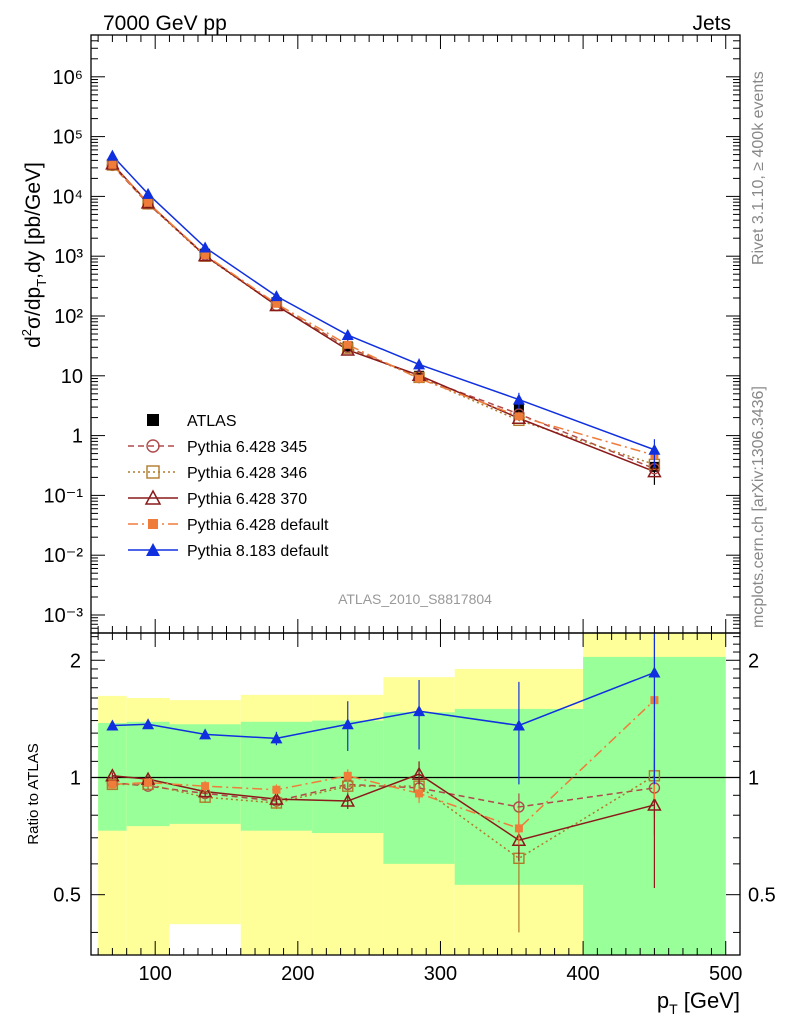  Describe the element at coordinates (64, 616) in the screenshot. I see `y-tick-label: 10⁻³` at that location.